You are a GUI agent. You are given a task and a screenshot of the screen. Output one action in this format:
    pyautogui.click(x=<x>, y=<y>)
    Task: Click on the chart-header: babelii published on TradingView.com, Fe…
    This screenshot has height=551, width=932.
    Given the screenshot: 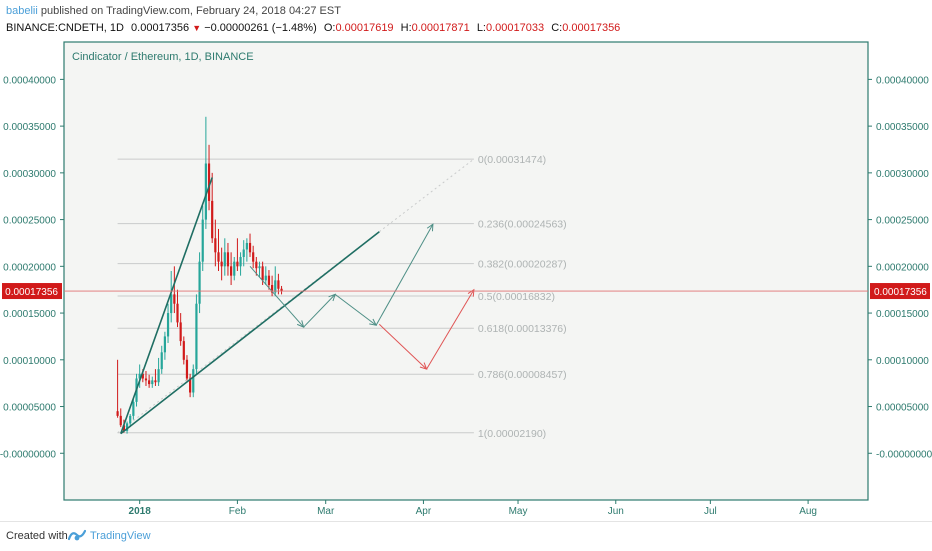 What is the action you would take?
    pyautogui.click(x=466, y=19)
    